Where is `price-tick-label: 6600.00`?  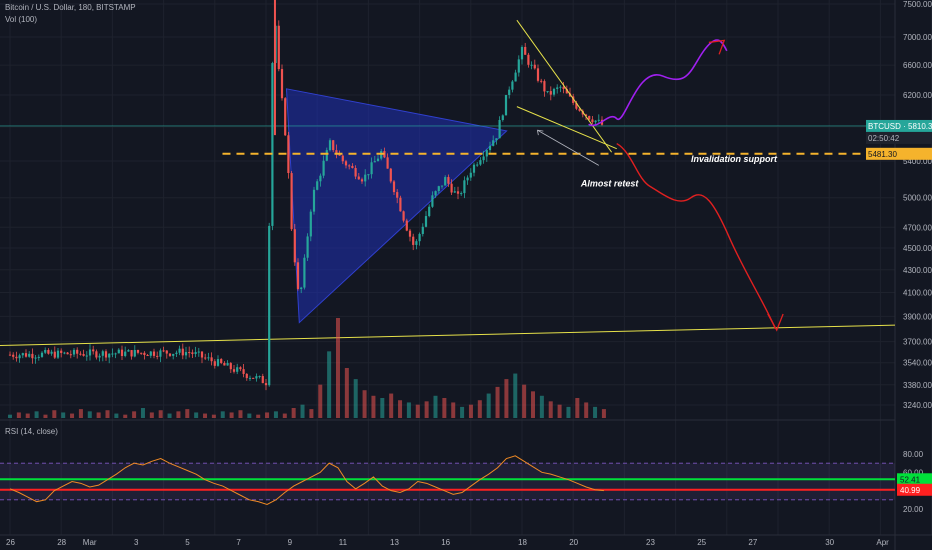
price-tick-label: 6600.00 is located at coordinates (917, 65).